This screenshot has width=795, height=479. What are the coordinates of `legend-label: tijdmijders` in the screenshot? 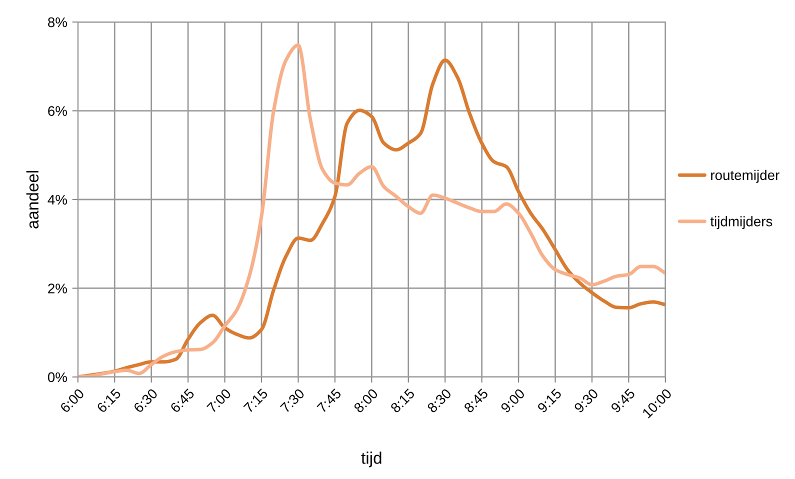 It's located at (741, 223).